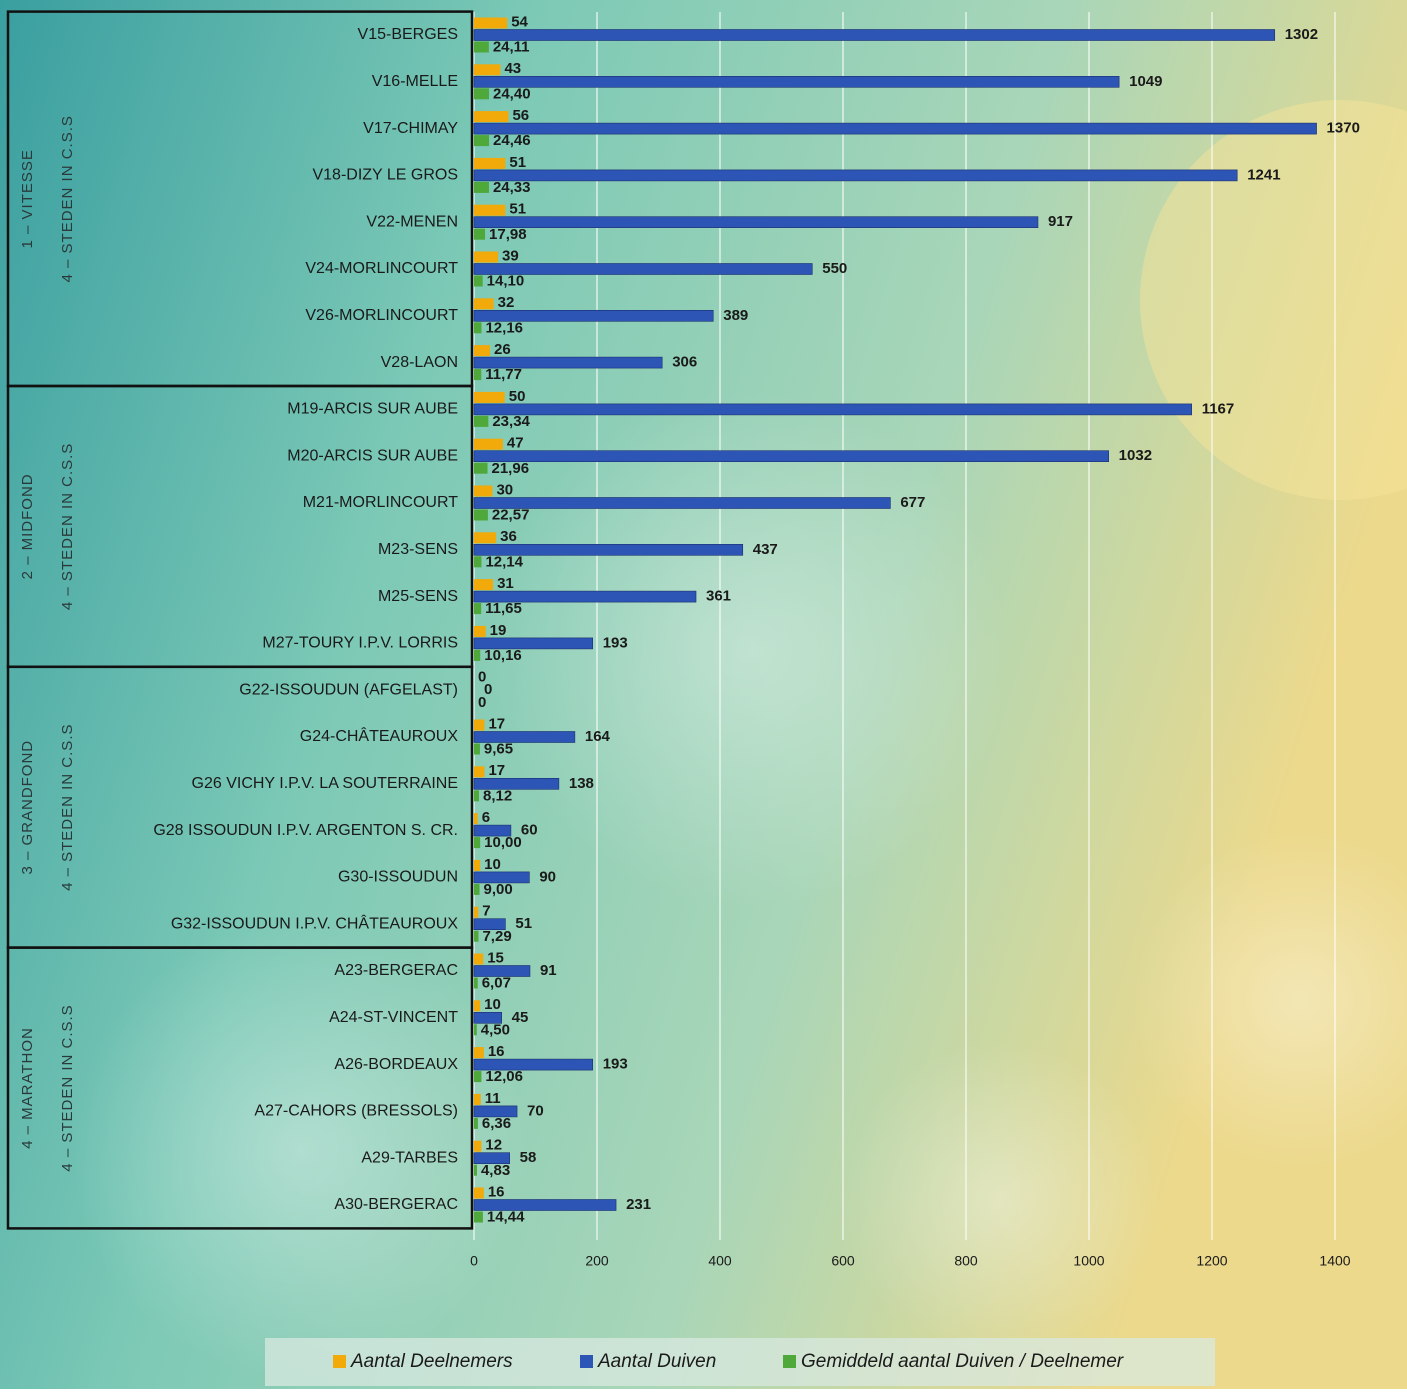 The width and height of the screenshot is (1407, 1394). I want to click on data-label: 389, so click(735, 315).